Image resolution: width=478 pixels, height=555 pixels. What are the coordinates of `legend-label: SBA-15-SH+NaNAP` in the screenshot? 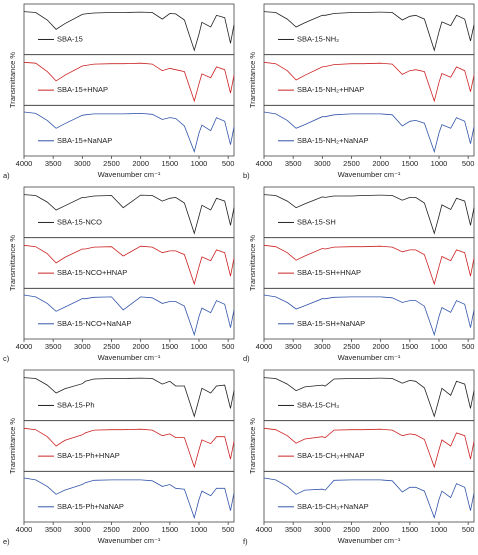 It's located at (331, 323).